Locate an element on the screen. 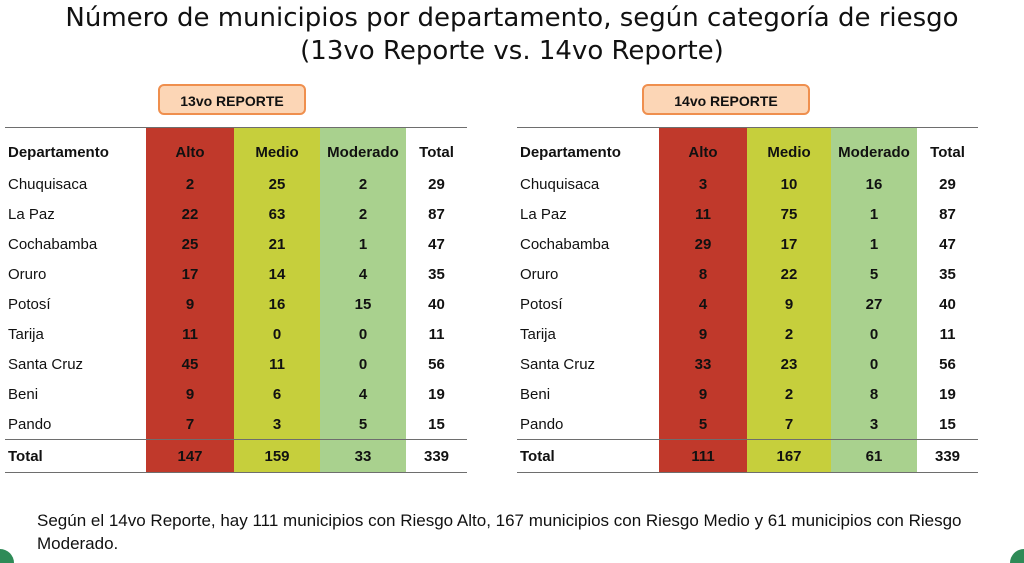  cell-alto: 11 is located at coordinates (190, 334).